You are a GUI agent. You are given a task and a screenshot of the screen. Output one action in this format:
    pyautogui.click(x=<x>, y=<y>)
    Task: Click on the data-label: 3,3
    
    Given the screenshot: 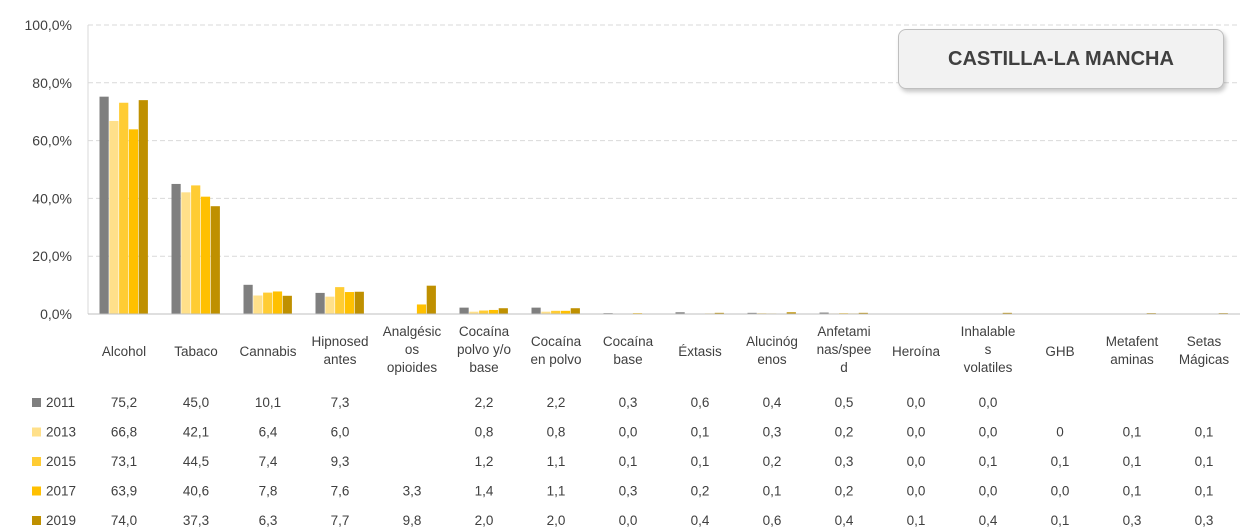 What is the action you would take?
    pyautogui.click(x=412, y=491)
    